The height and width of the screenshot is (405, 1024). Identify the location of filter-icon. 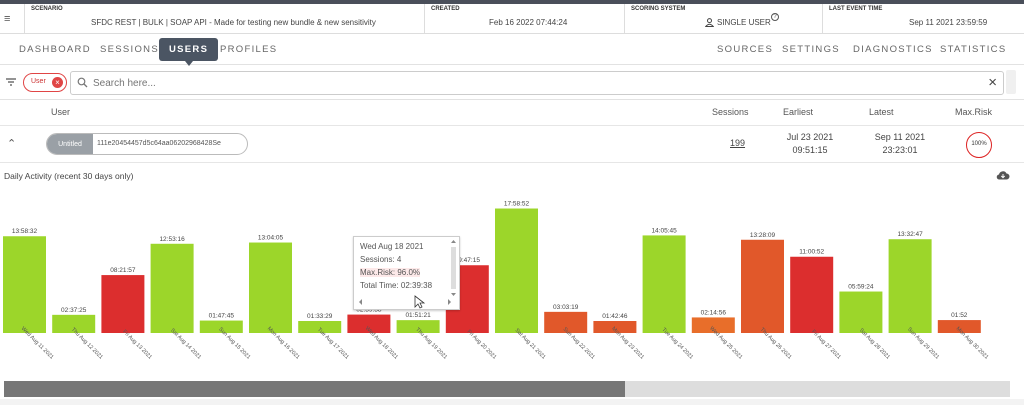
(11, 82).